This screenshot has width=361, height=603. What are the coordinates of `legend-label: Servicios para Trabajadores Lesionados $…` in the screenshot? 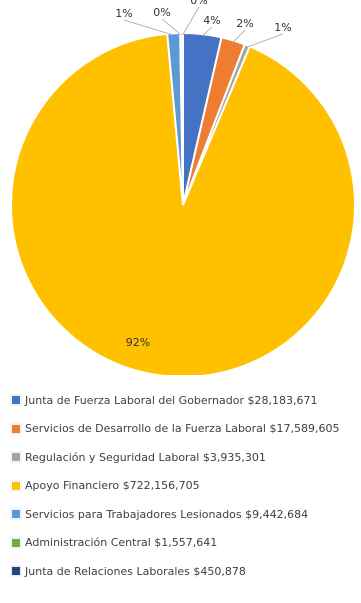 It's located at (167, 514).